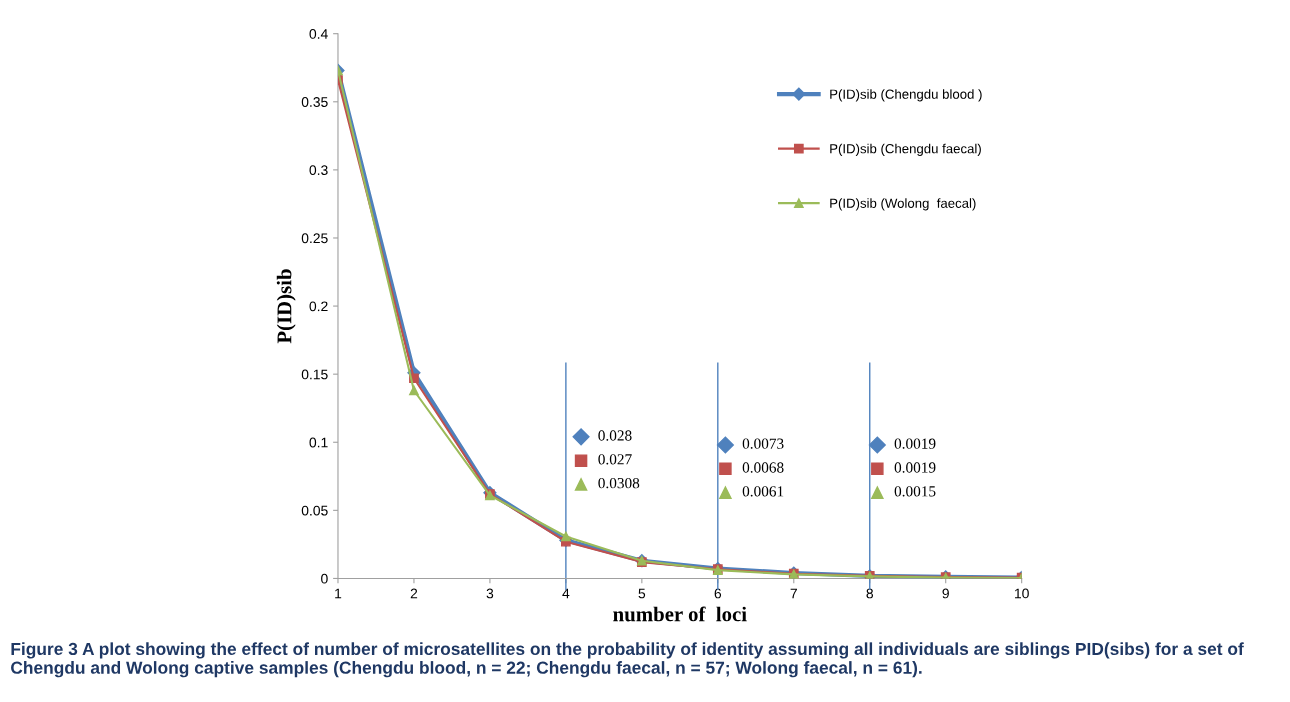  What do you see at coordinates (627, 660) in the screenshot?
I see `caption: Figure 3 A plot showing the effect of number of microsatellites on the probability of identity assuming all individuals are siblings PID(sibs) for a set of Chengdu and Wolong captive samples (Chengdu blood, n = 22; Chengdu faecal, n = 57; Wolong faecal, n = 61).` at bounding box center [627, 660].